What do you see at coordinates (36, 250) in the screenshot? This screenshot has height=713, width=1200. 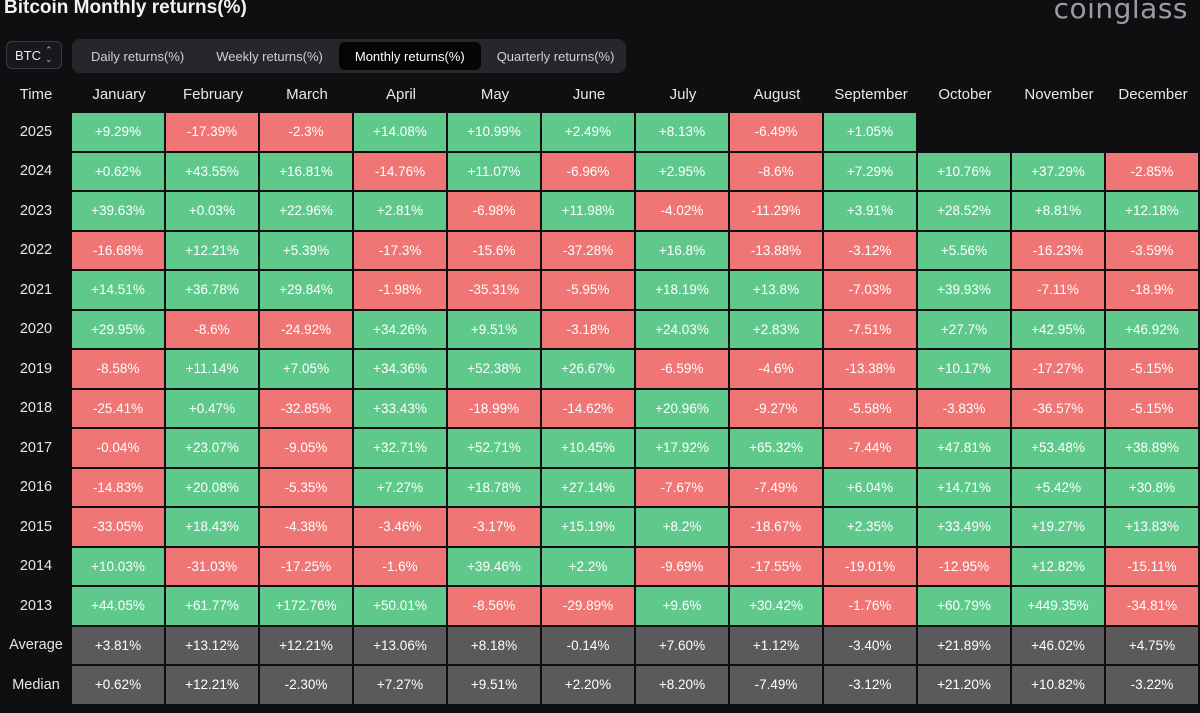 I see `row-label: 2022` at bounding box center [36, 250].